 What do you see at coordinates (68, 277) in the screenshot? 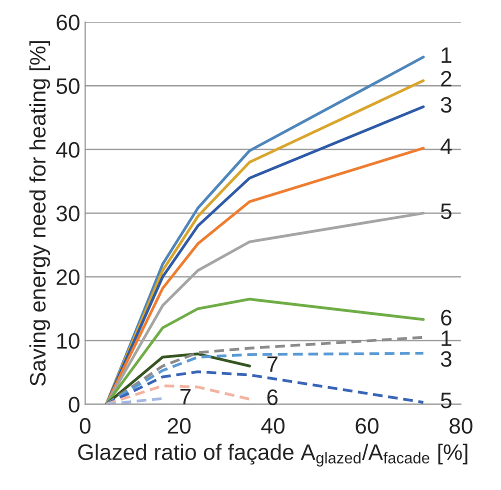
I see `y-tick-label: 20` at bounding box center [68, 277].